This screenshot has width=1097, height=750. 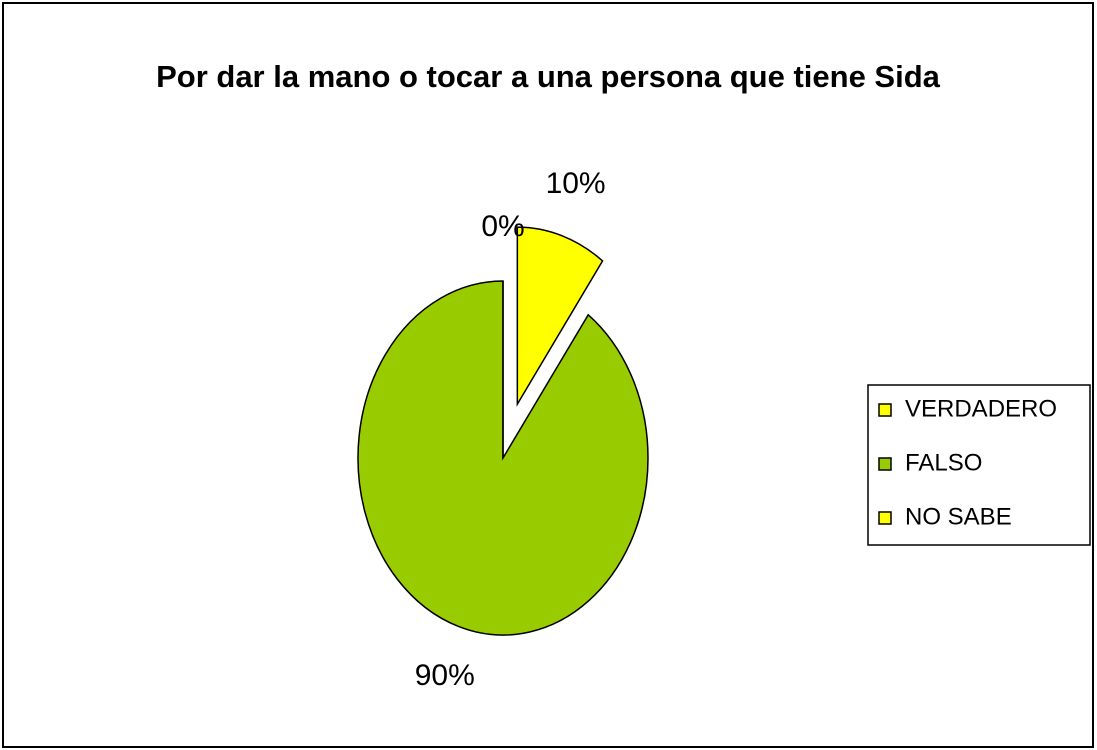 I want to click on legend-box, so click(x=979, y=465).